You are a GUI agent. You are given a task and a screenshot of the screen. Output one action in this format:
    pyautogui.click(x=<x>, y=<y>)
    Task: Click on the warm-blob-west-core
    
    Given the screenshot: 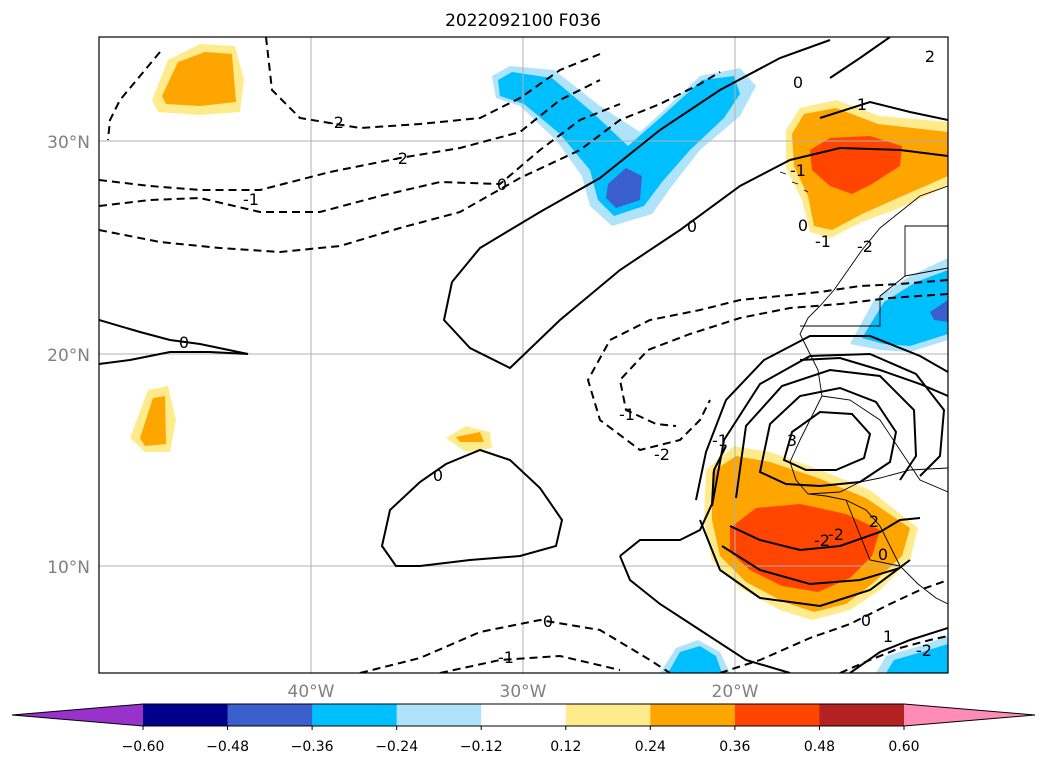 What is the action you would take?
    pyautogui.click(x=153, y=421)
    